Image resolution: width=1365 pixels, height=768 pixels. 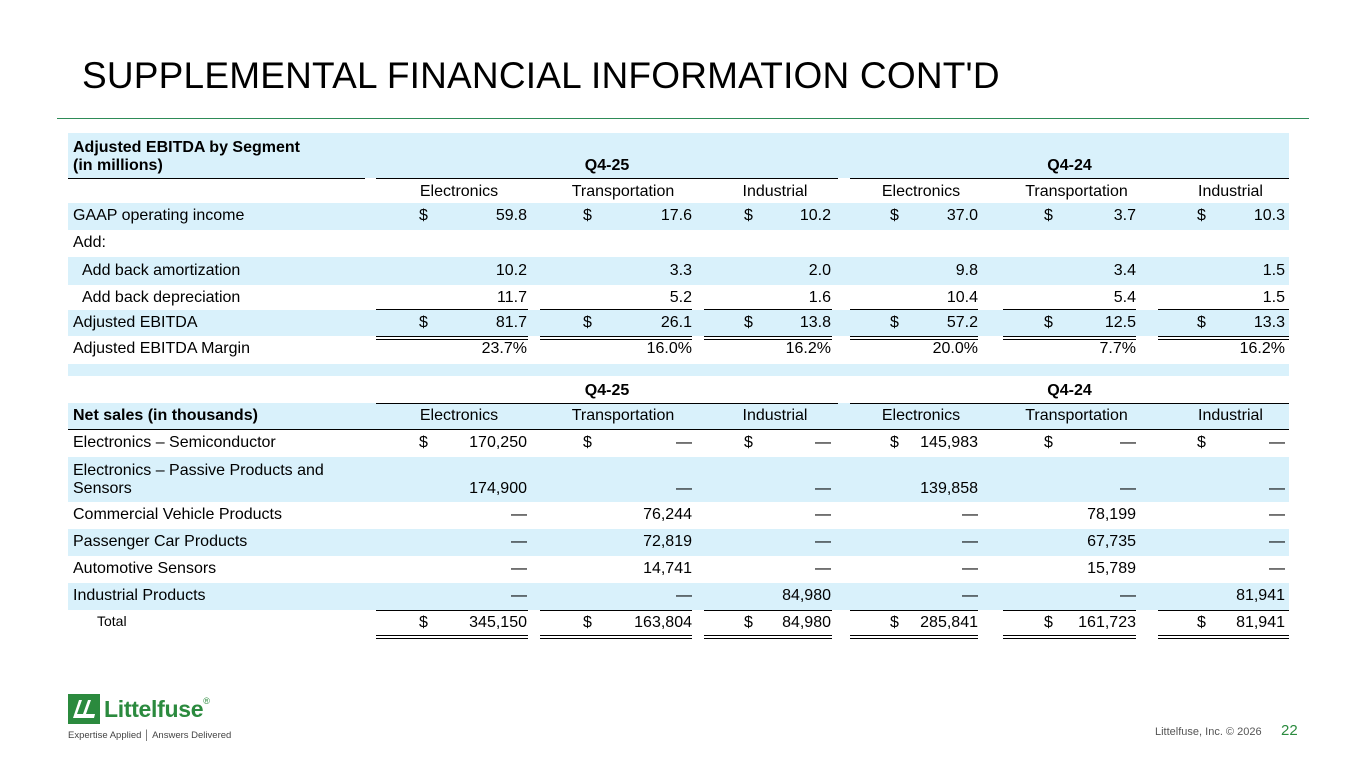 I want to click on ebitda-value: 3.3, so click(x=680, y=270).